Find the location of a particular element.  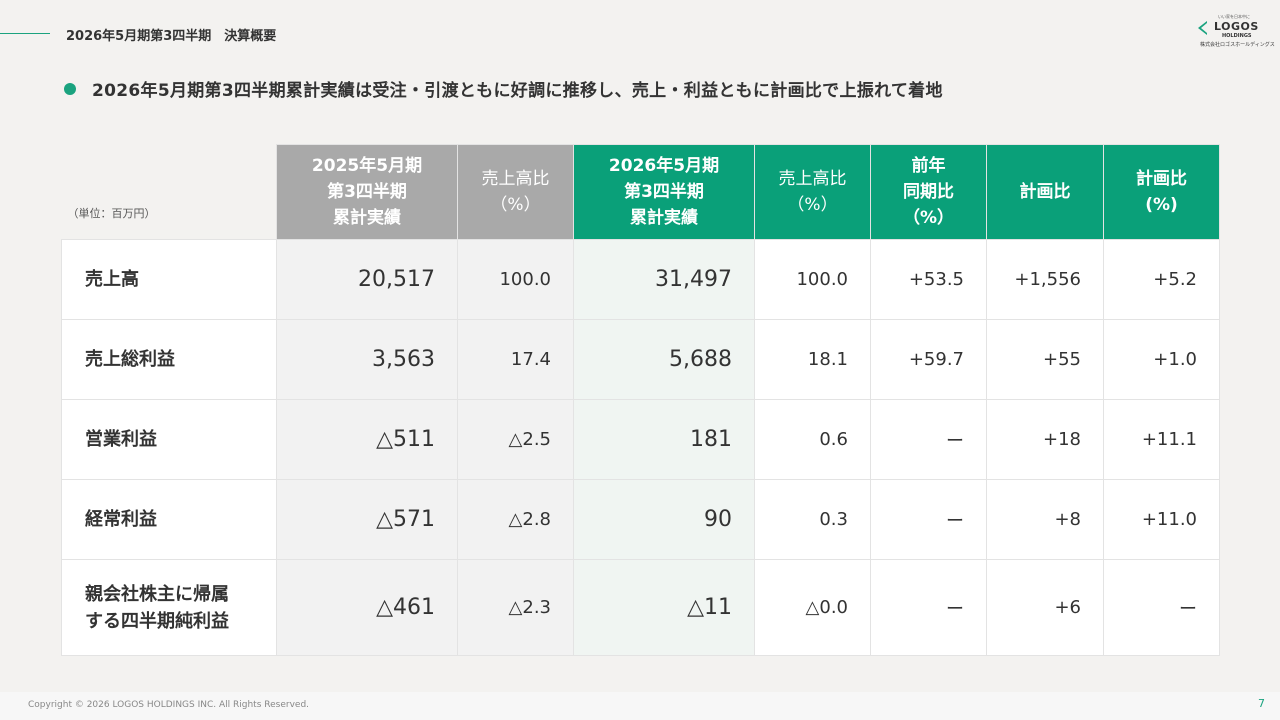

col-header-cur: 2026年5月期 第3四半期 累計実績 is located at coordinates (664, 192).